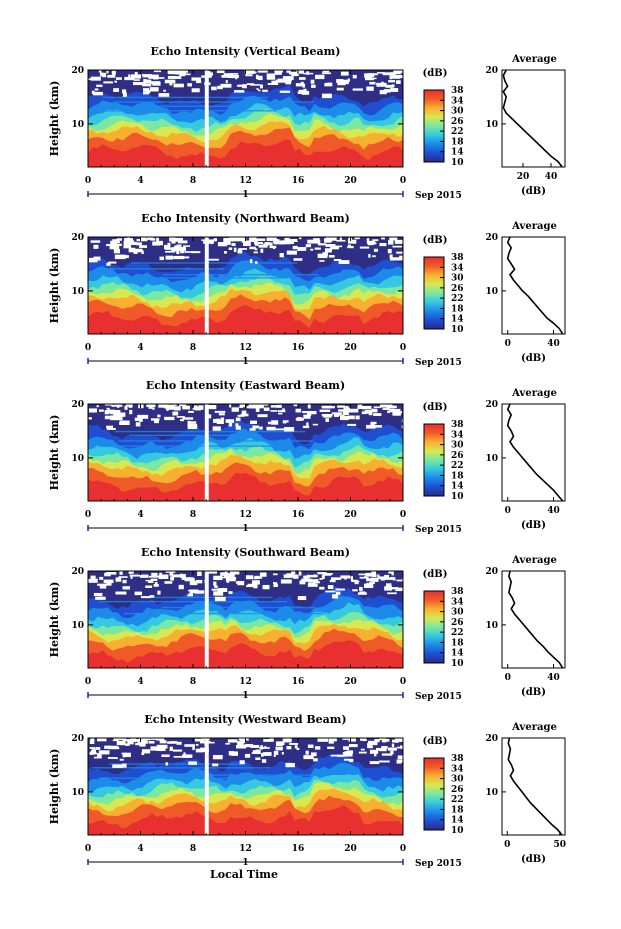 This screenshot has width=621, height=929. I want to click on average-y-tick-label: 10, so click(491, 292).